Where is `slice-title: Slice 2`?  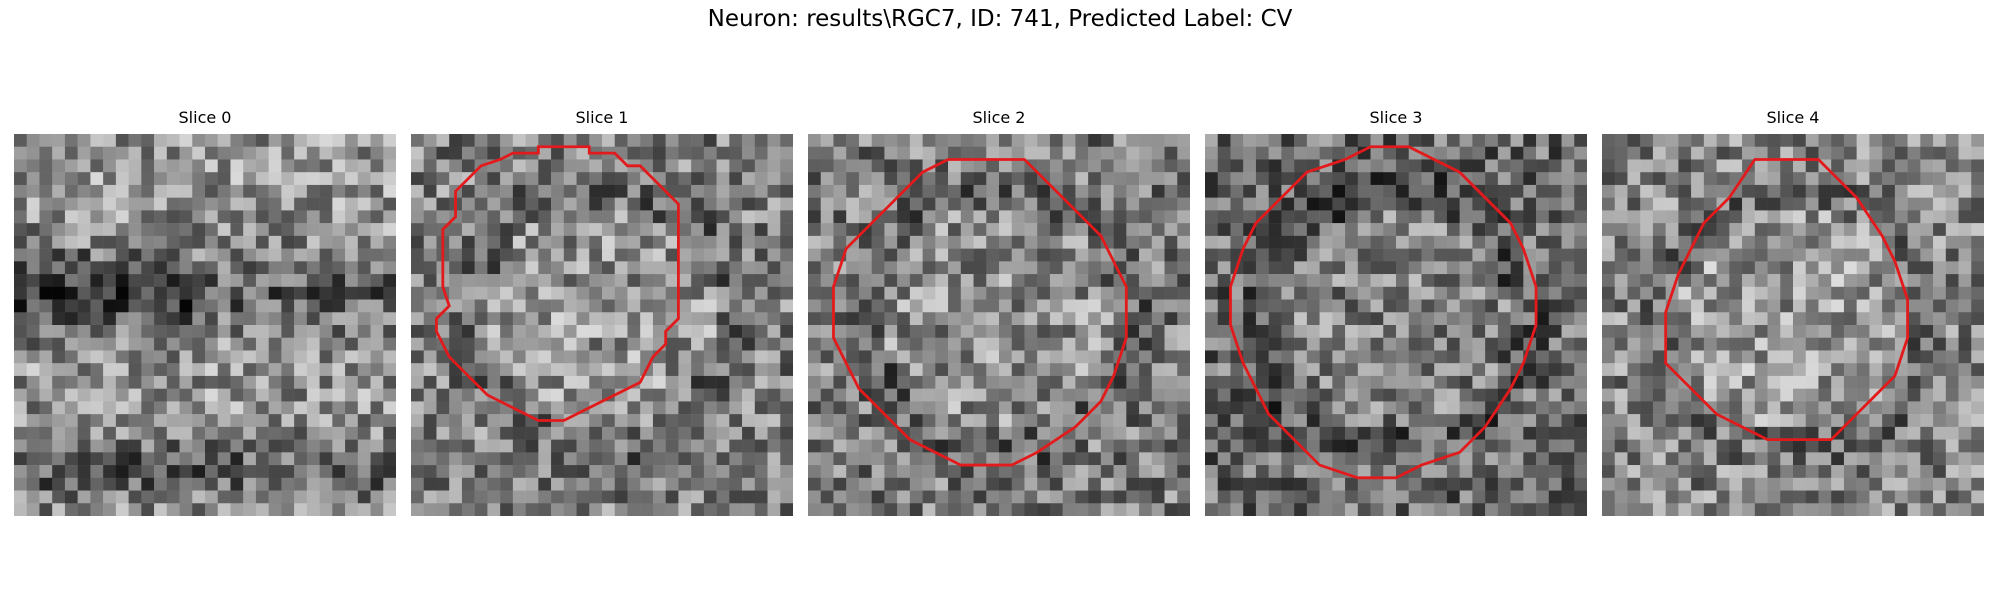
slice-title: Slice 2 is located at coordinates (999, 117).